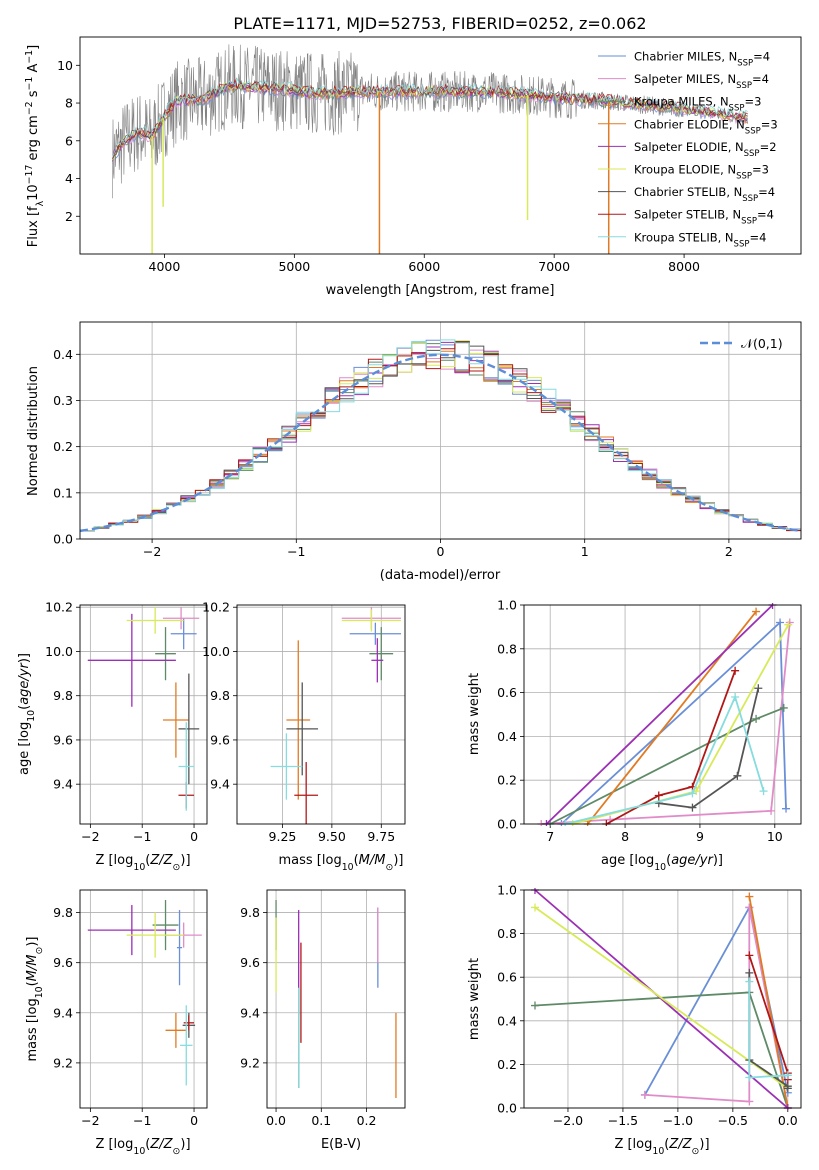 The height and width of the screenshot is (1170, 819). I want to click on age_vs_mass-frame, so click(321, 714).